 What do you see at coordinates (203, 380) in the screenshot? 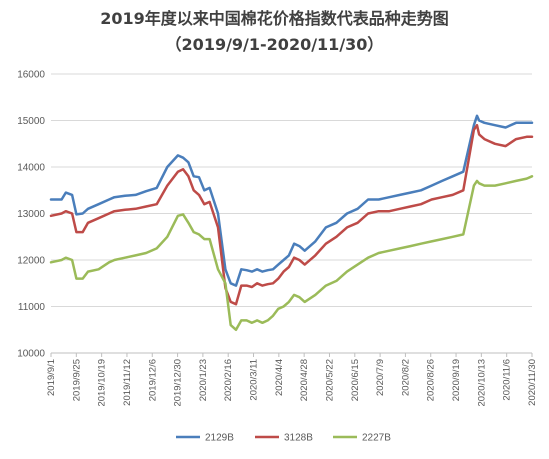
I see `x-tick-label: 2020/1/23` at bounding box center [203, 380].